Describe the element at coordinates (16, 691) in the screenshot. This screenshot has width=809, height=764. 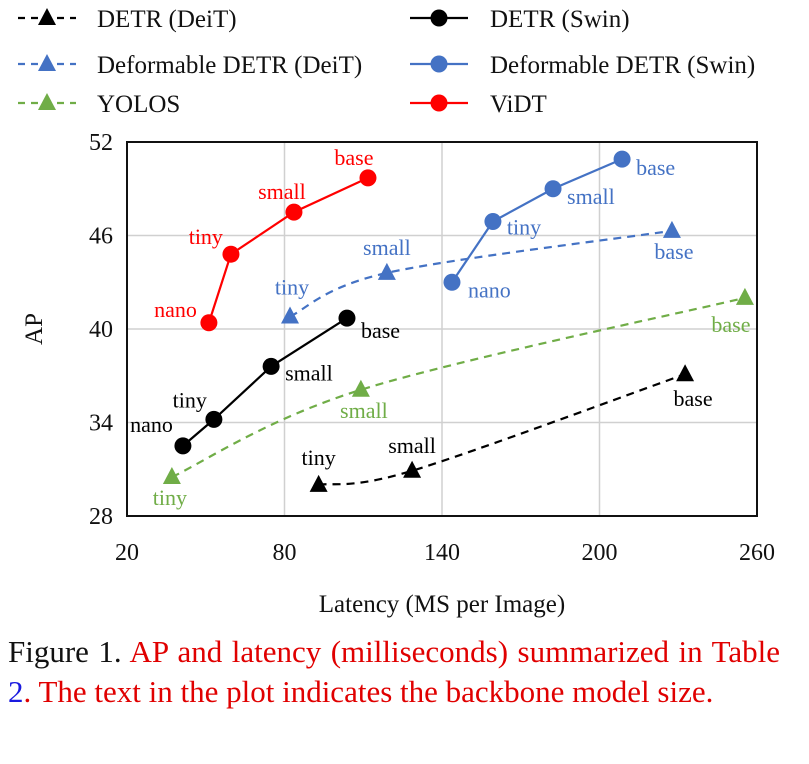
I see `caption-table-ref: 2` at that location.